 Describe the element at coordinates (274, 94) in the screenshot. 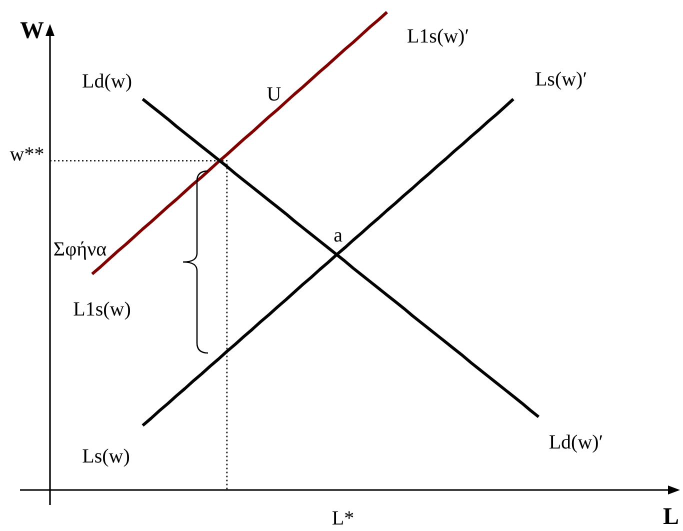

I see `annotation: U` at that location.